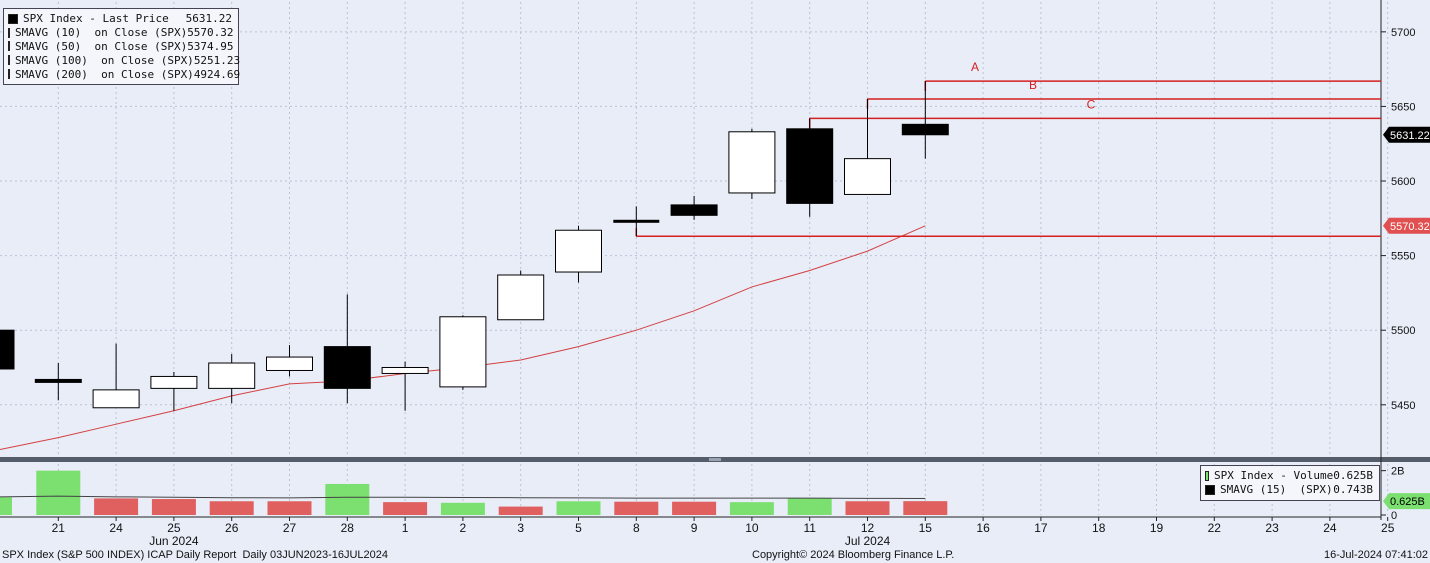 The width and height of the screenshot is (1430, 563). Describe the element at coordinates (174, 541) in the screenshot. I see `month-label: Jun 2024` at that location.